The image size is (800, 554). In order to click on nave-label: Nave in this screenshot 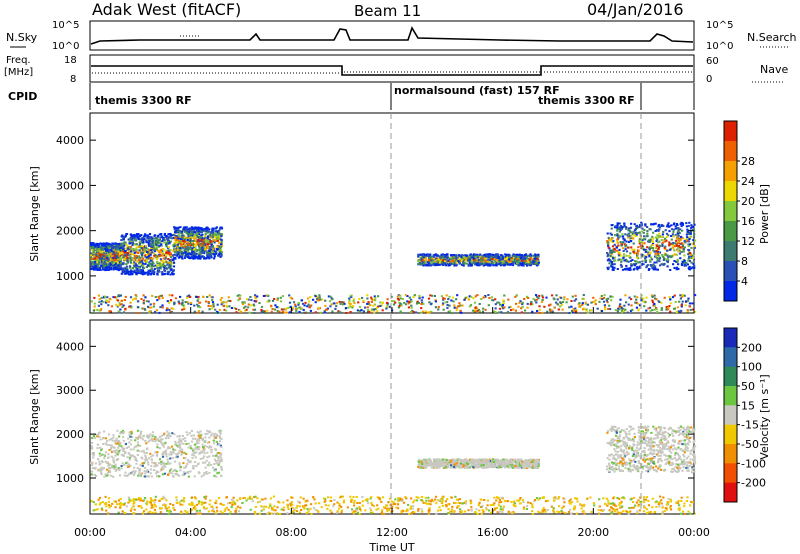, I will do `click(774, 69)`.